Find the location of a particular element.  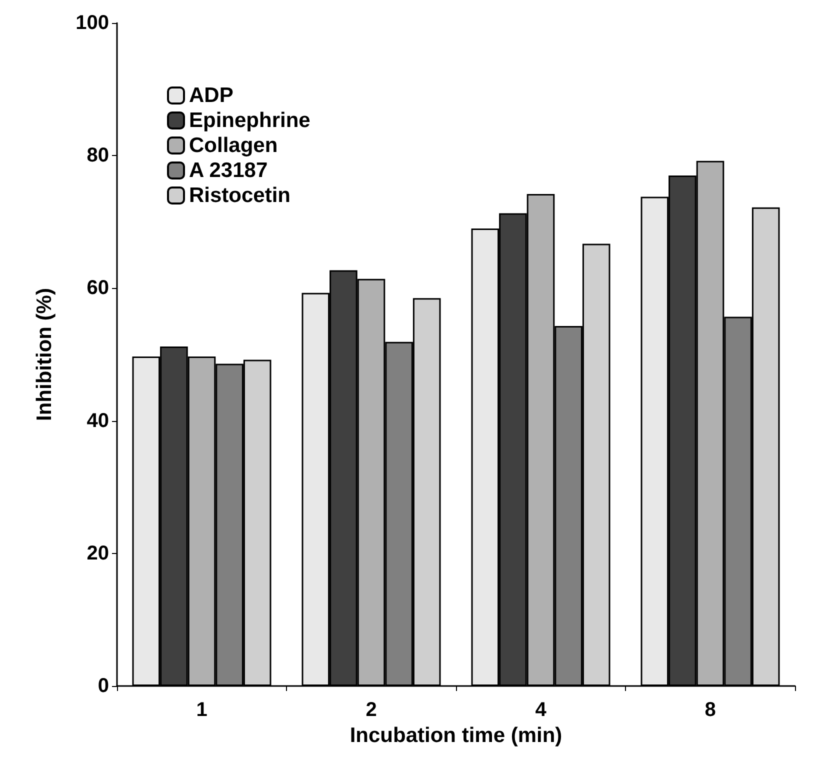

x-axis-title: Incubation time (min) is located at coordinates (456, 735).